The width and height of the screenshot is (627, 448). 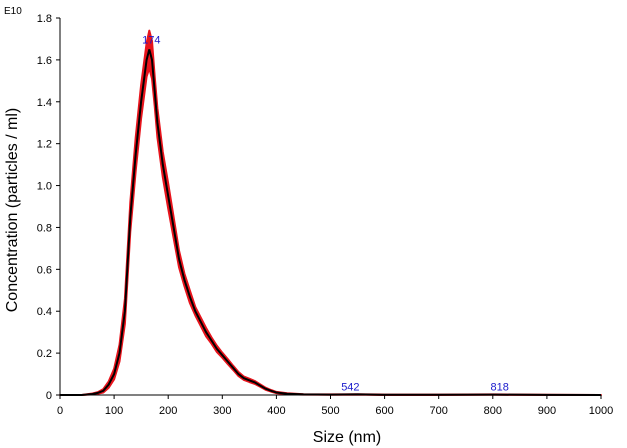 I want to click on x-tick-label: 100, so click(x=114, y=411).